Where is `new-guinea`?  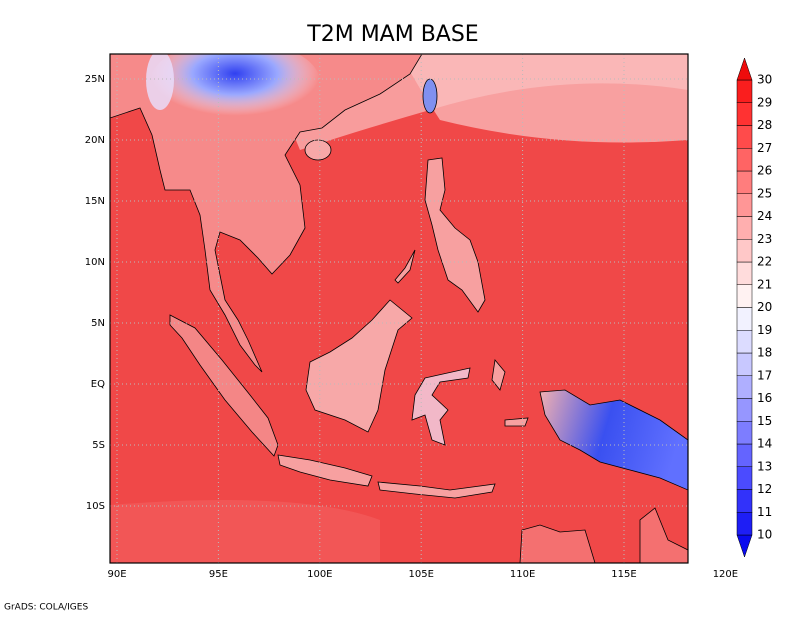
new-guinea is located at coordinates (613, 440).